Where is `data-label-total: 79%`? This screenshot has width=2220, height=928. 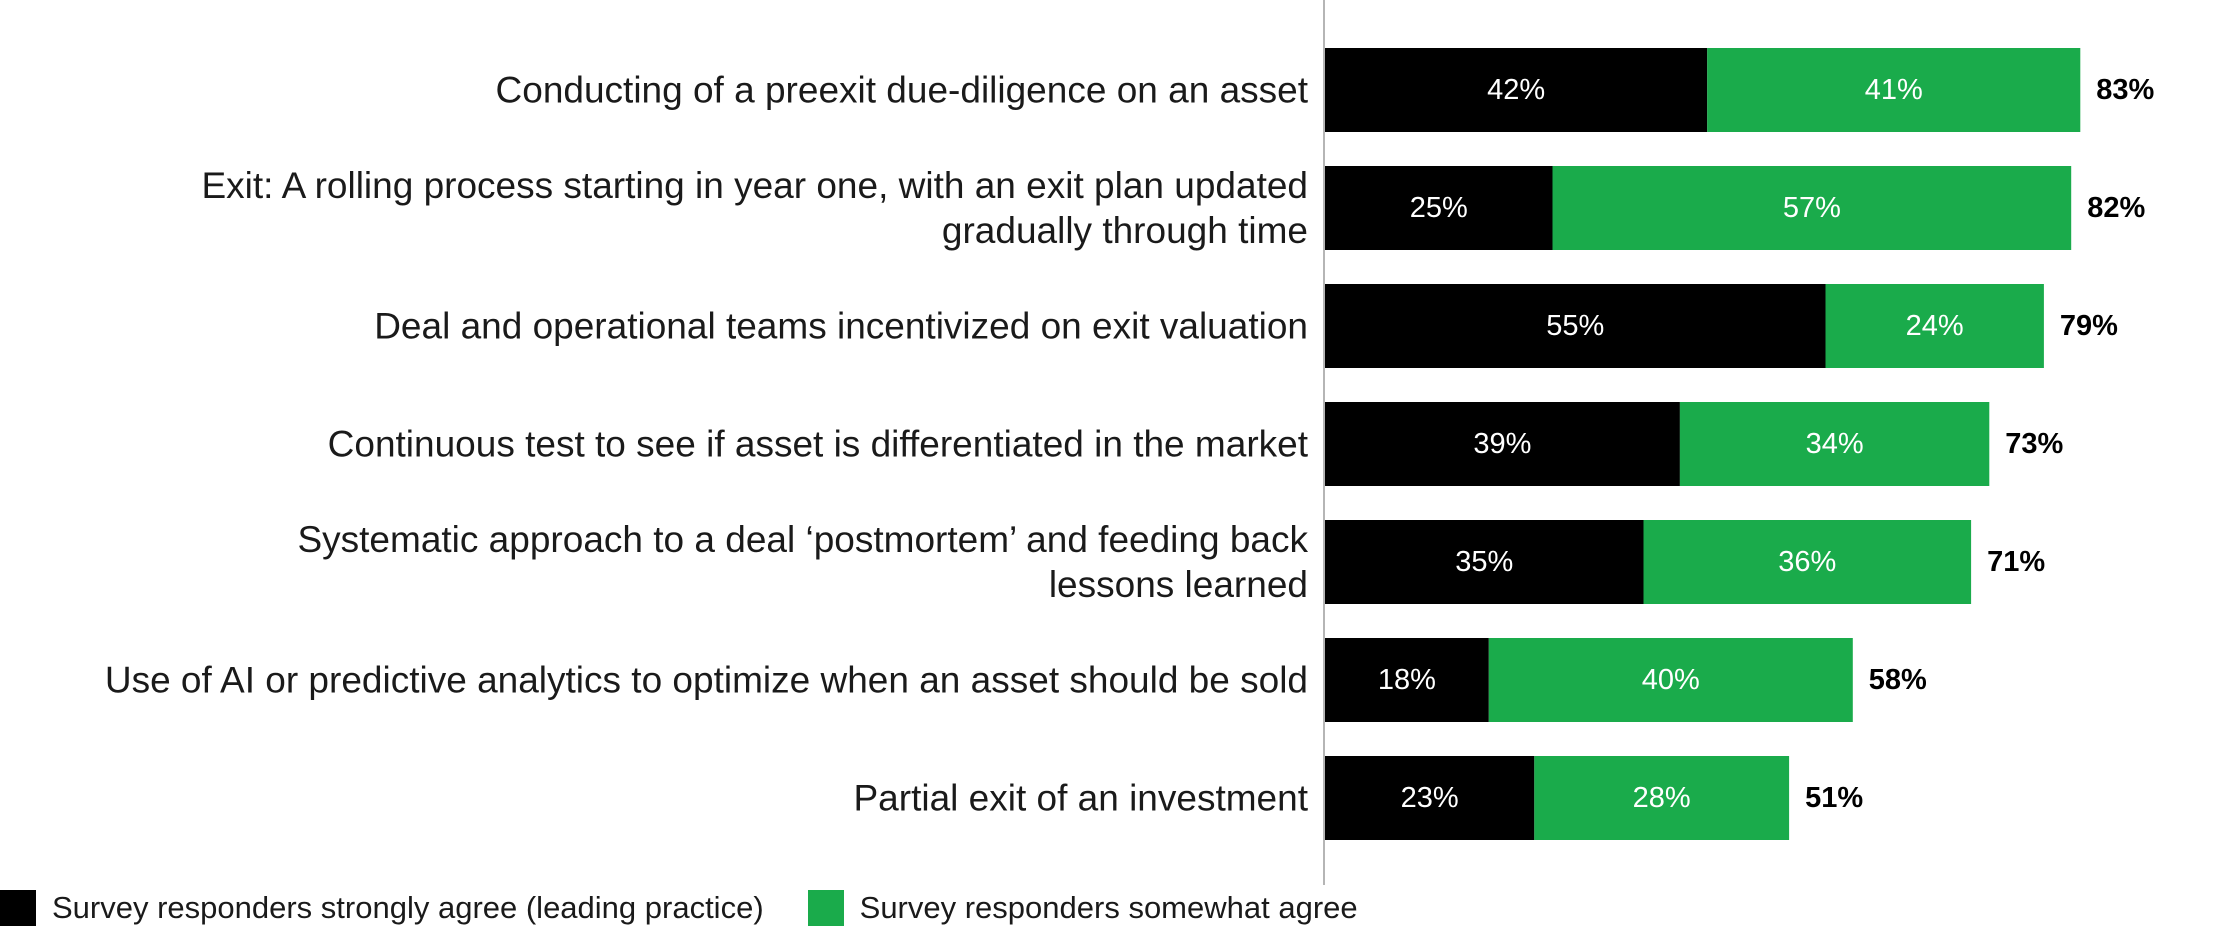
data-label-total: 79% is located at coordinates (2089, 326).